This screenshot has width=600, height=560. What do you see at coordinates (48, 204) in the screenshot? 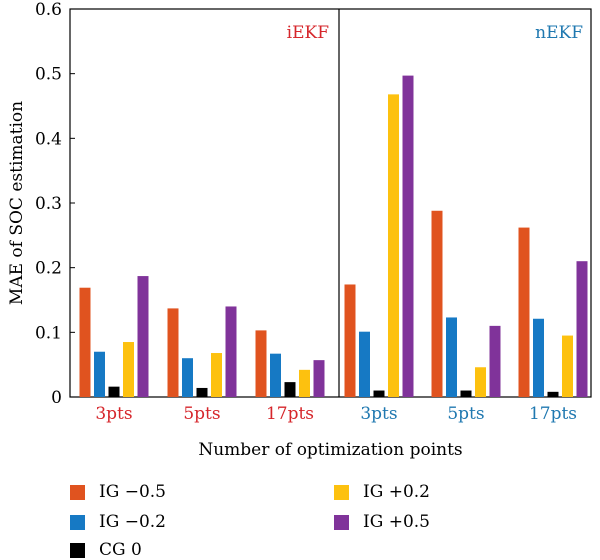
I see `y-tick-label: 0.3` at bounding box center [48, 204].